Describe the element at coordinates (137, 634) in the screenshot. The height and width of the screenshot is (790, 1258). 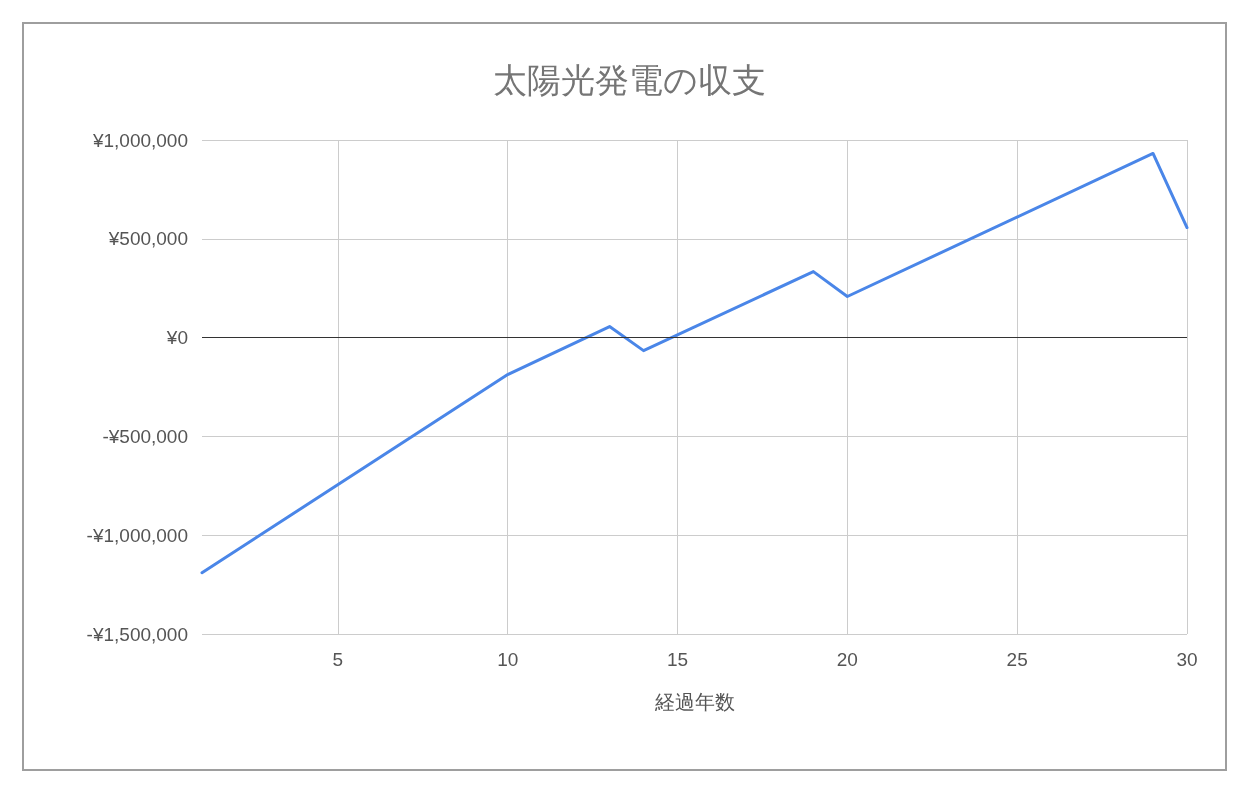
I see `y-tick-label: -¥1,500,000` at that location.